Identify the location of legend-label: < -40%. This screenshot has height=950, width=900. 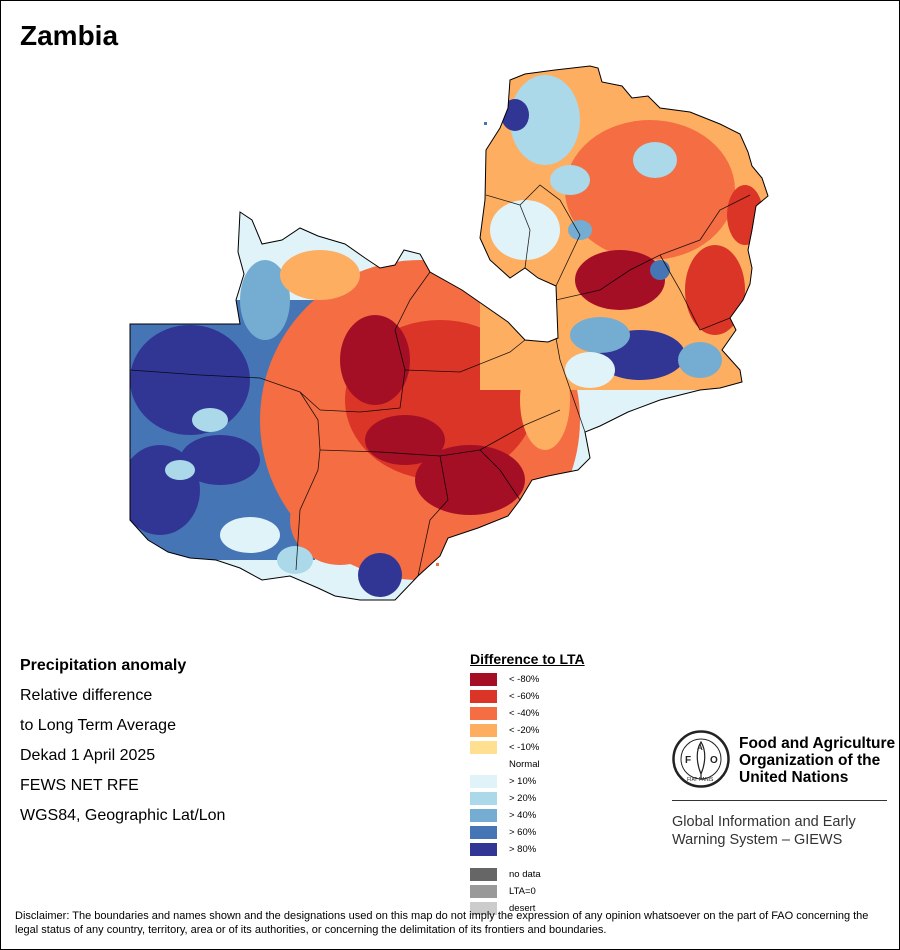
(524, 713).